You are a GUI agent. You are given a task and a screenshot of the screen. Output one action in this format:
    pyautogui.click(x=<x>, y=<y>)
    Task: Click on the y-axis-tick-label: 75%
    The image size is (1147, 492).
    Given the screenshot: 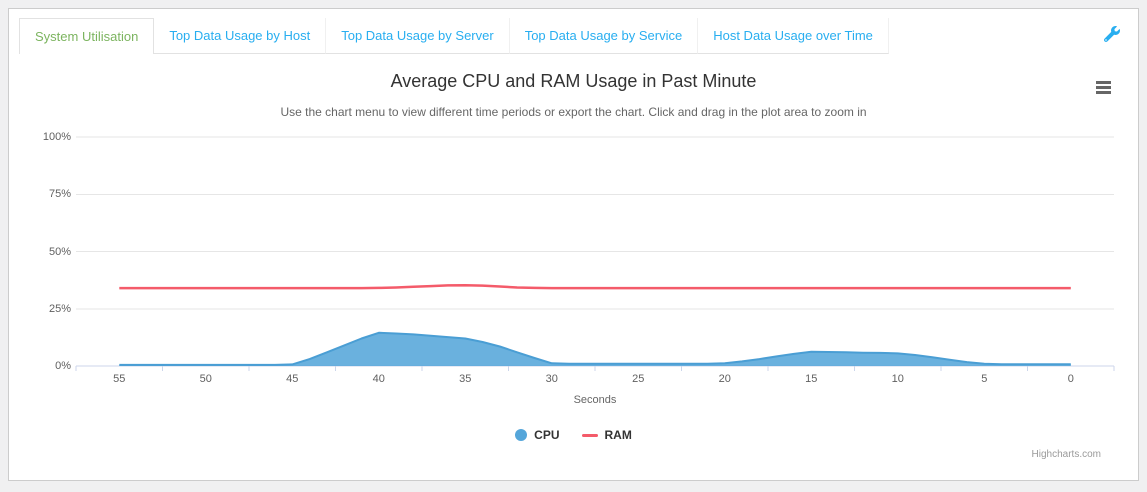 What is the action you would take?
    pyautogui.click(x=59, y=194)
    